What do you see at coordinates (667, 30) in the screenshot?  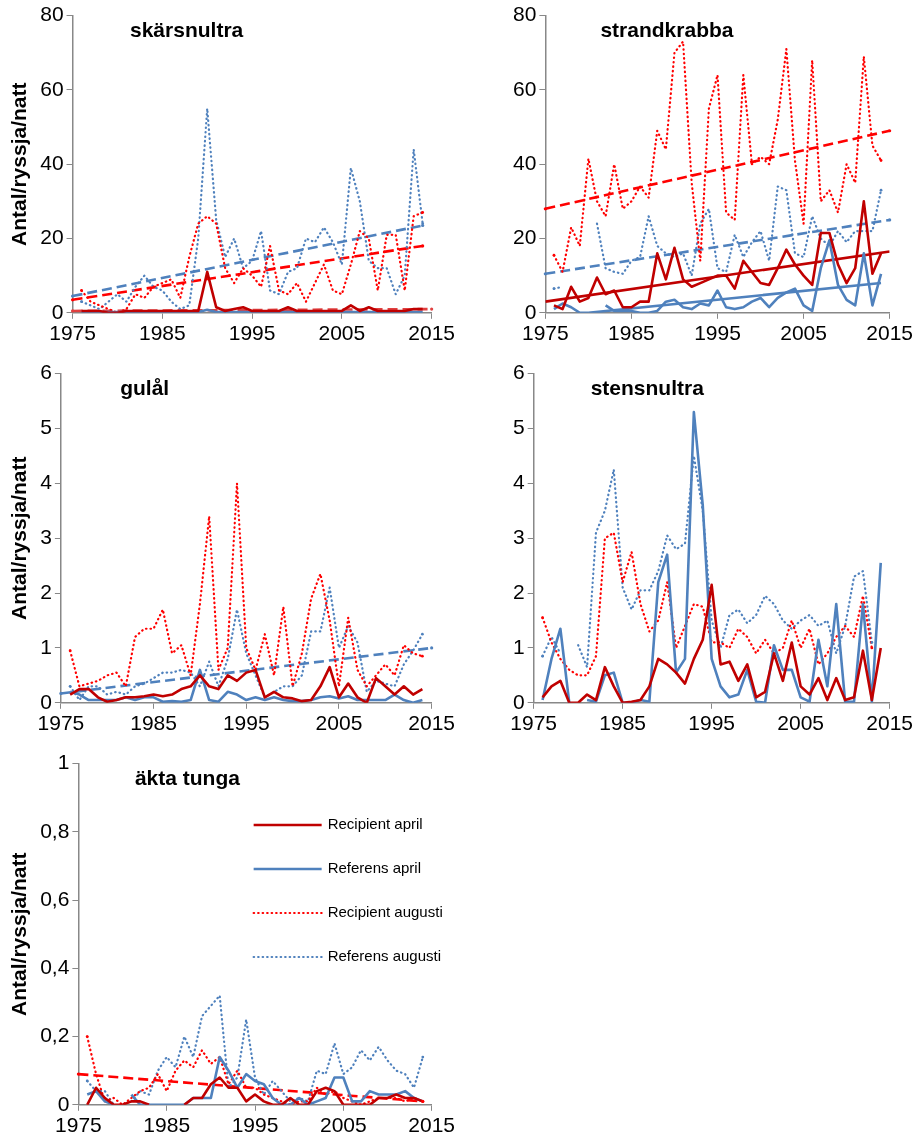 I see `chart-title: strandkrabba` at bounding box center [667, 30].